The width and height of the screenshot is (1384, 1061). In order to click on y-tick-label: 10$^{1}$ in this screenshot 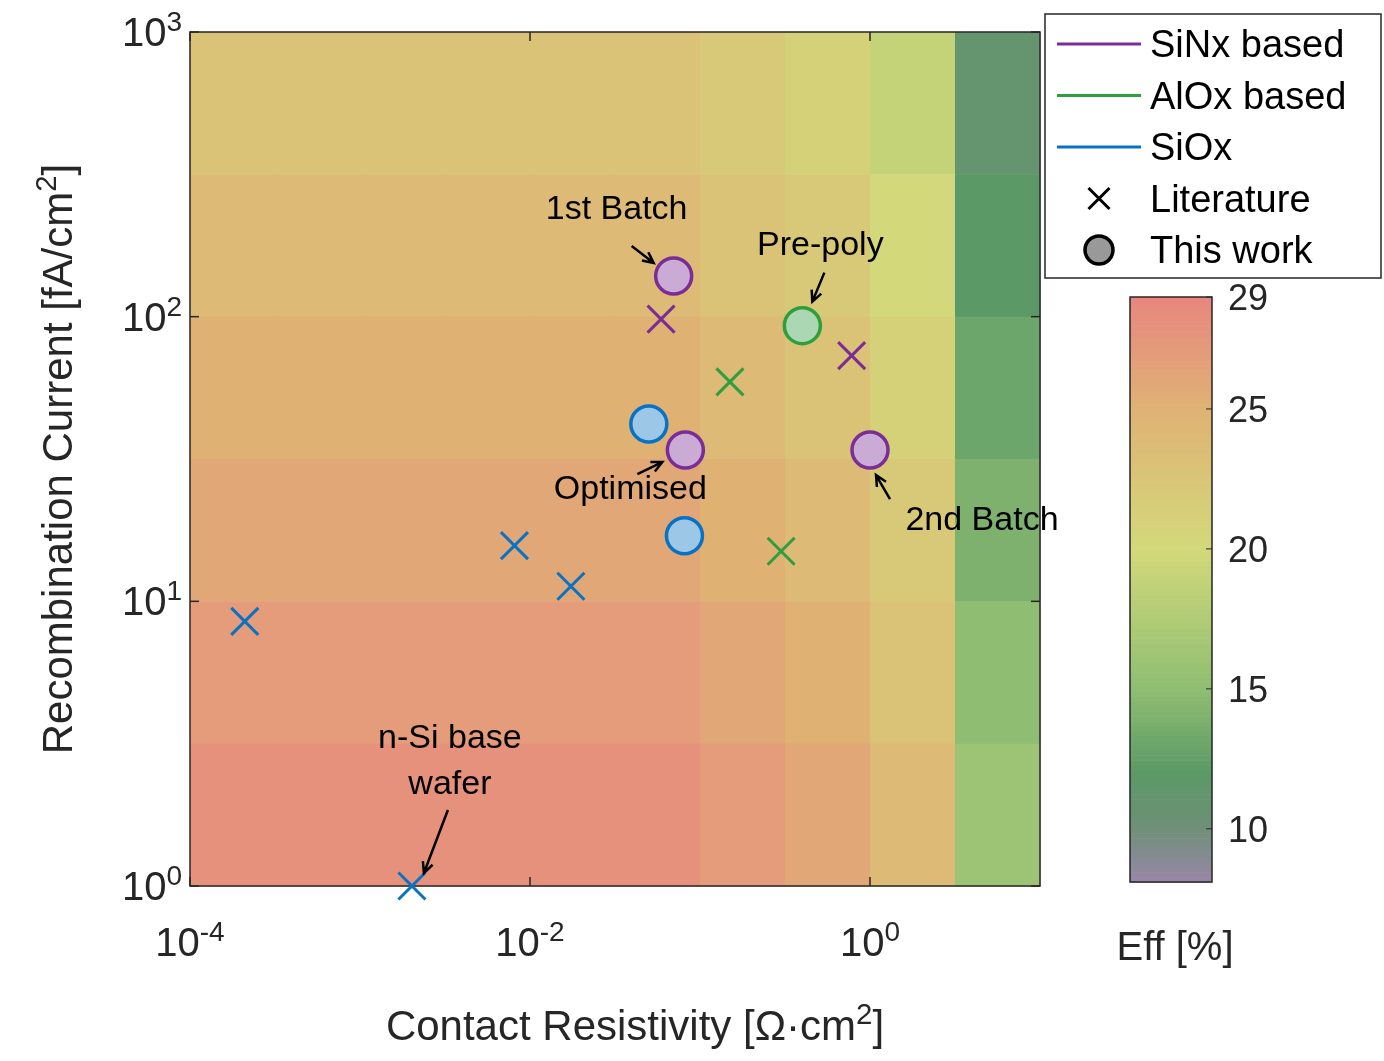, I will do `click(151, 599)`.